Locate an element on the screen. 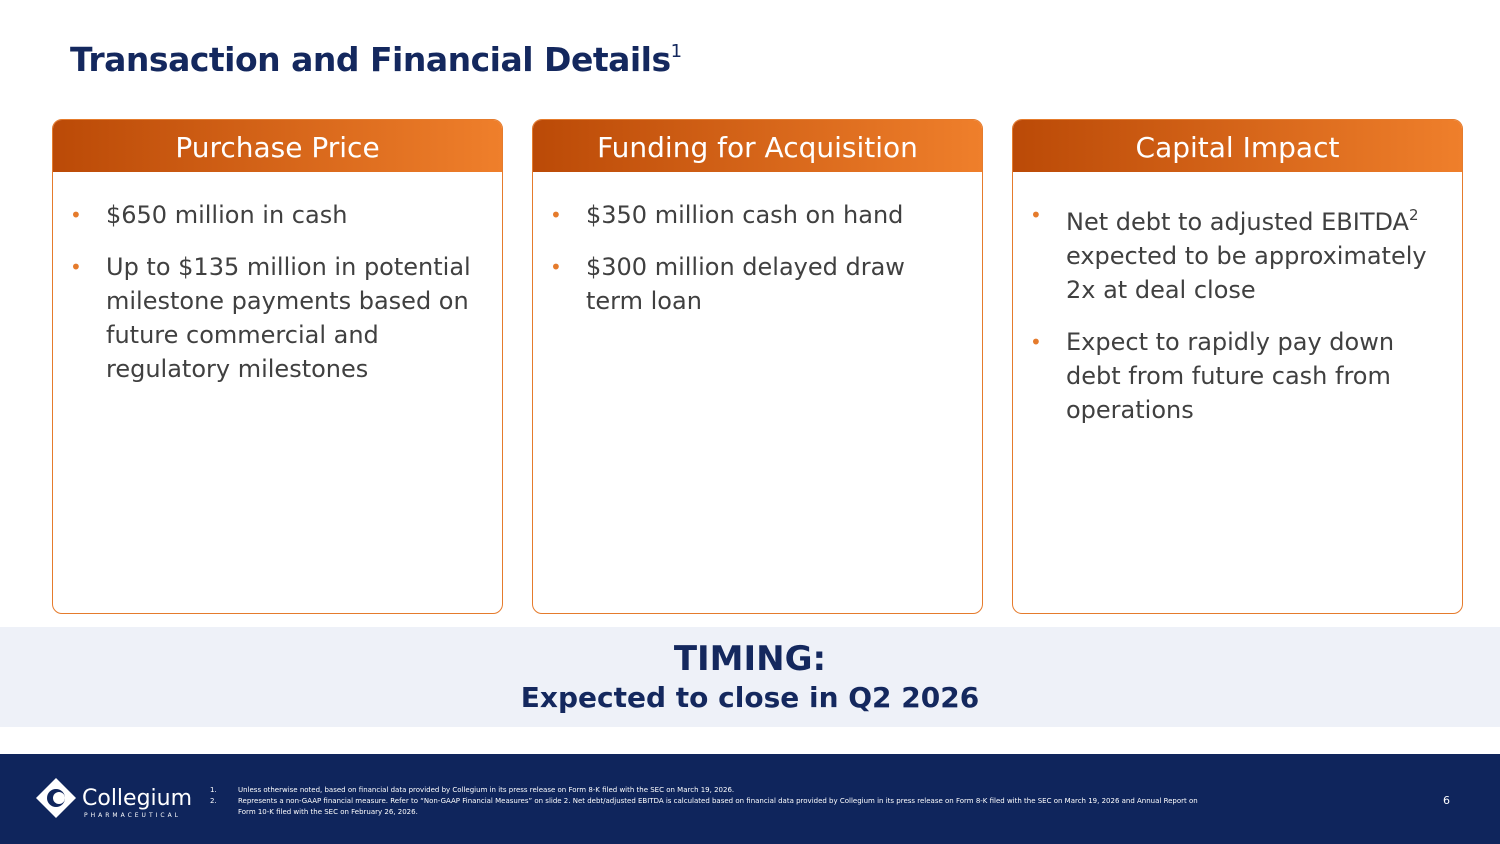 The height and width of the screenshot is (844, 1500). timing-label: TIMING: is located at coordinates (750, 659).